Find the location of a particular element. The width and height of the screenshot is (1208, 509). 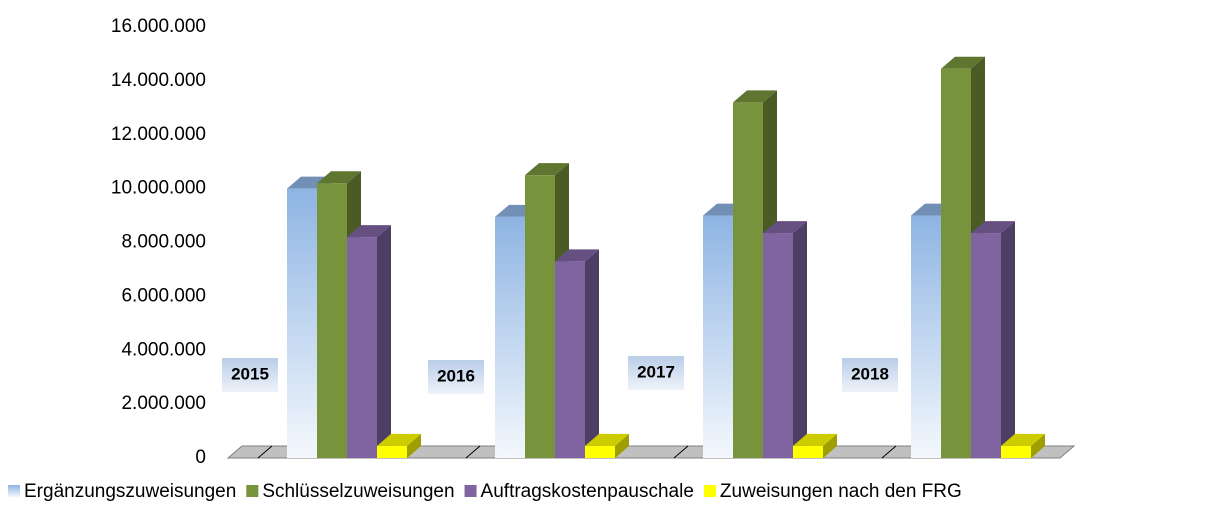

legend-label: Ergänzungszuweisungen is located at coordinates (130, 491).